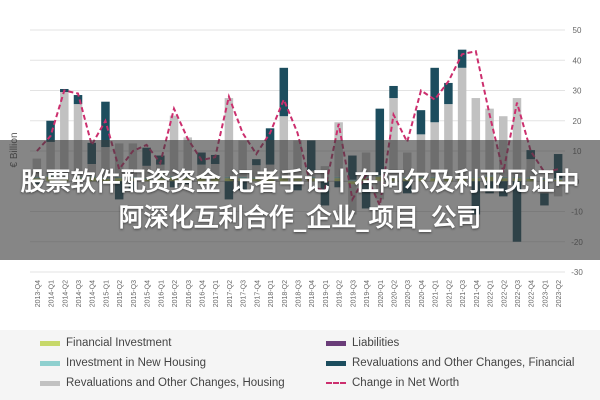  Describe the element at coordinates (300, 217) in the screenshot. I see `banner-line-2: 阿深化互利合作_企业_项目_公司` at that location.